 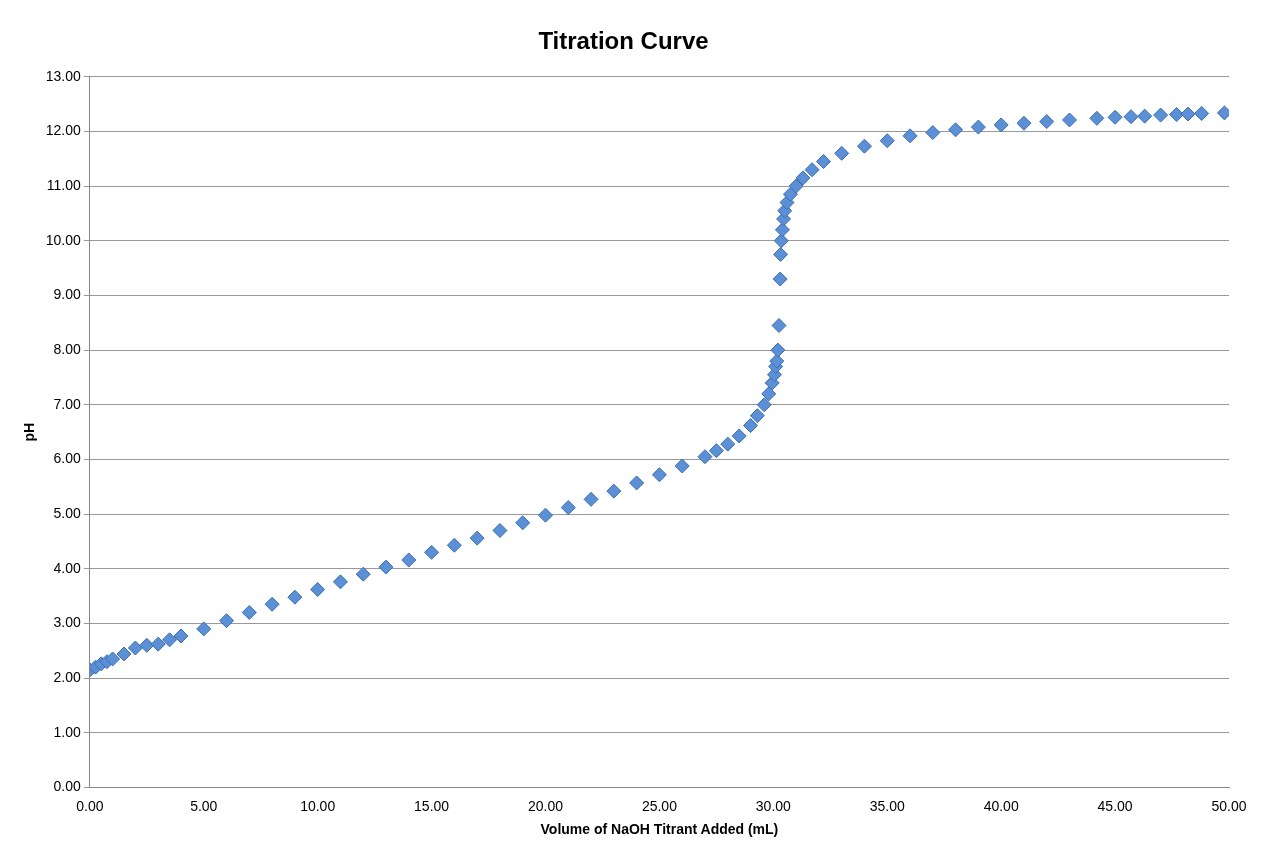 I want to click on x-tick-label: 50.00, so click(x=1229, y=805).